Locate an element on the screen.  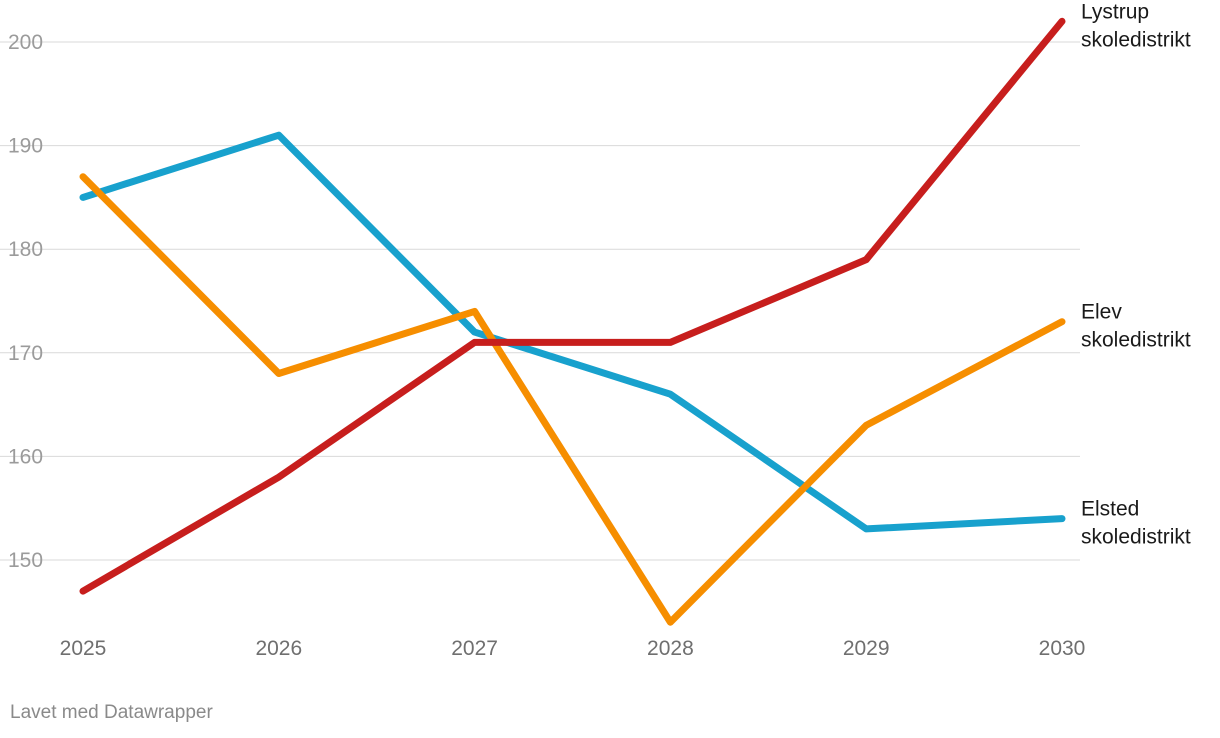
x-tick-label: 2027 is located at coordinates (474, 648).